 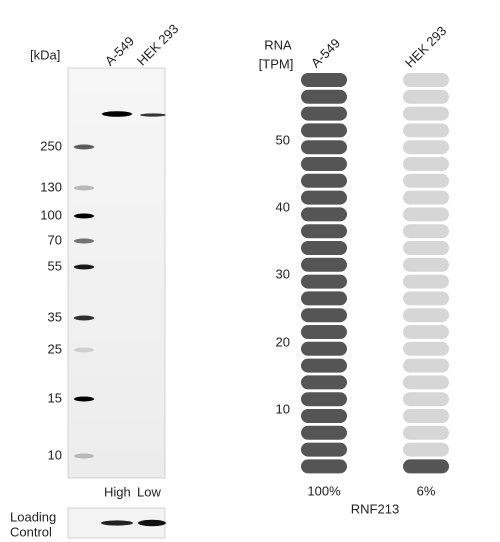 What do you see at coordinates (51, 186) in the screenshot?
I see `marker-label: 130` at bounding box center [51, 186].